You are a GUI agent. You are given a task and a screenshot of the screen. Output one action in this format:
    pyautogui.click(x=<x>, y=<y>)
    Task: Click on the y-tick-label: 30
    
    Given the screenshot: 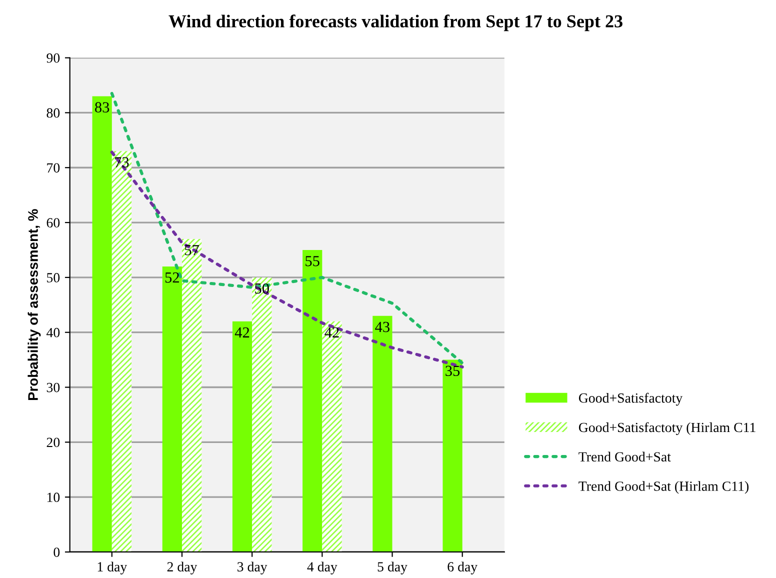 What is the action you would take?
    pyautogui.click(x=53, y=387)
    